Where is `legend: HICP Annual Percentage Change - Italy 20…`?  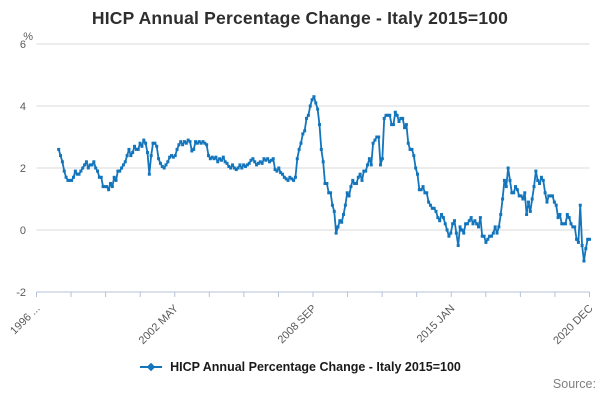 legend: HICP Annual Percentage Change - Italy 20… is located at coordinates (300, 367).